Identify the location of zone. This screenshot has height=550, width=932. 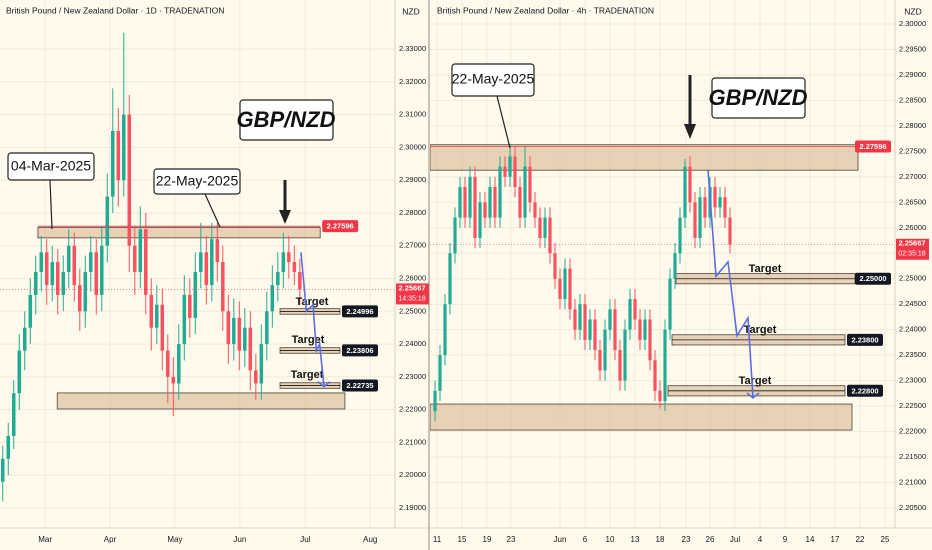
(179, 232).